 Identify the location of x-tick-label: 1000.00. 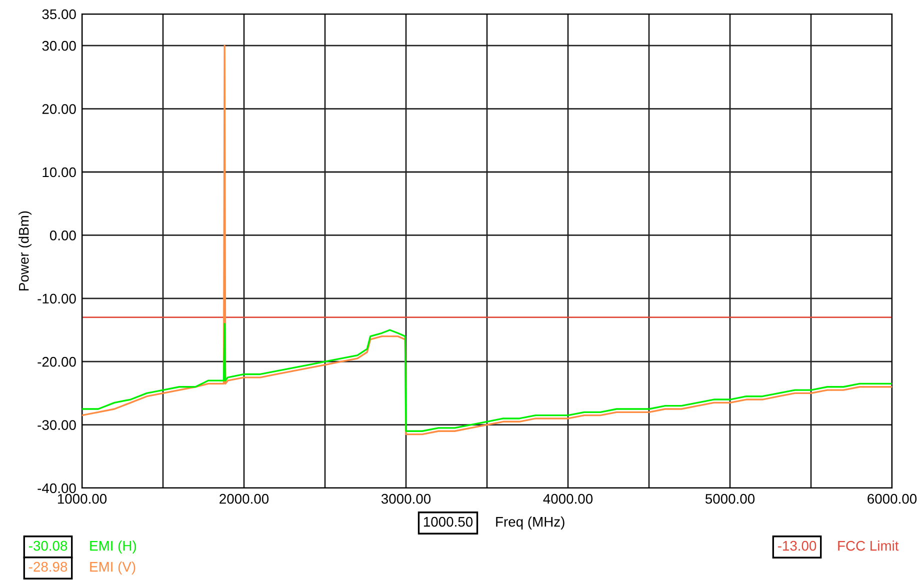
(82, 499).